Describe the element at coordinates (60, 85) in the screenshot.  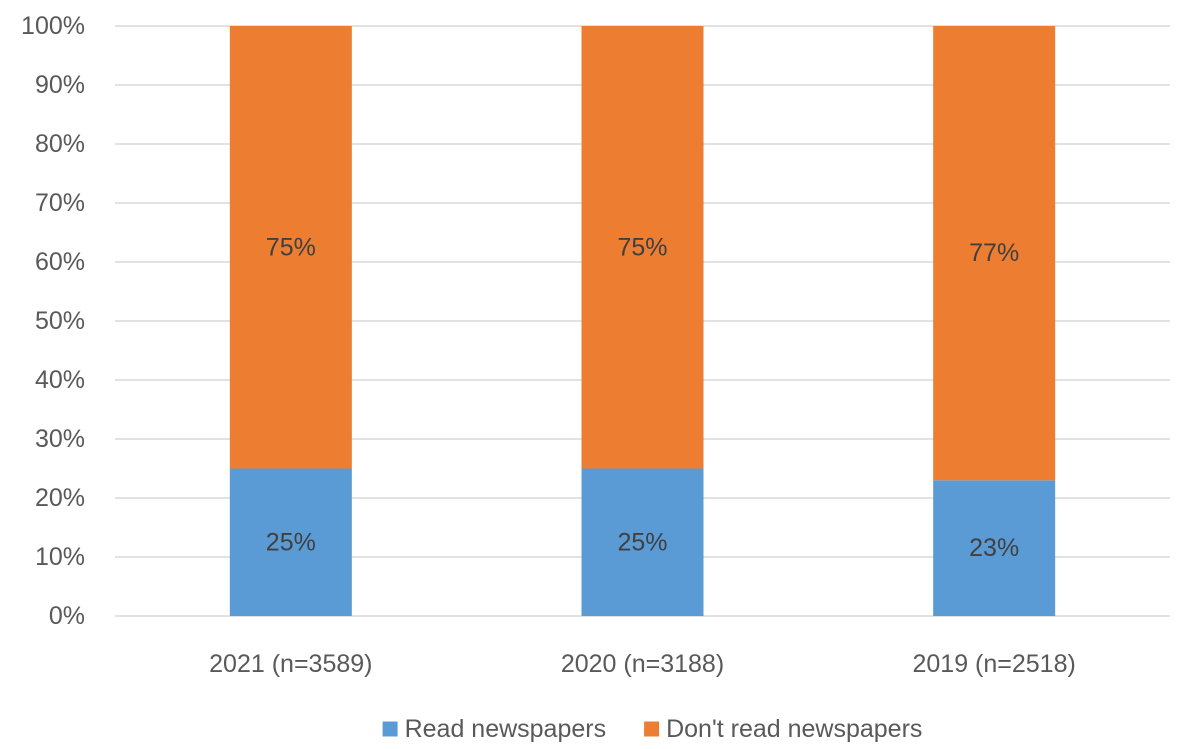
I see `y-tick-label: 90%` at that location.